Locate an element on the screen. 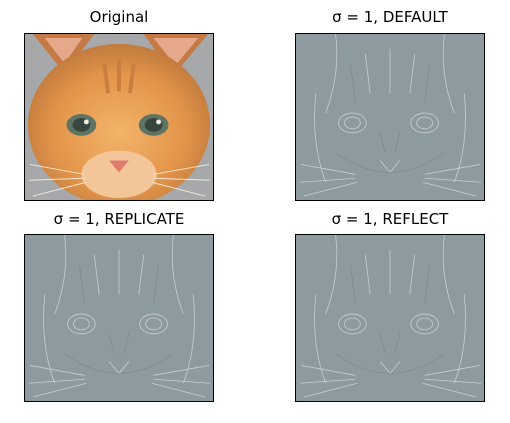 This screenshot has width=510, height=423. filtered-image-replicate is located at coordinates (119, 318).